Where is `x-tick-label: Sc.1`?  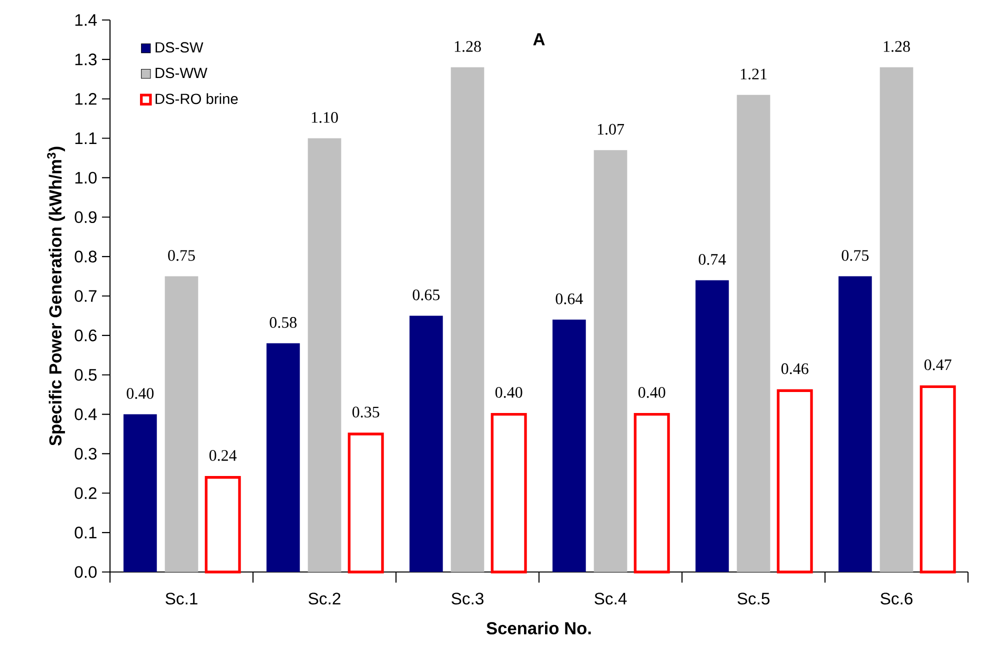 x-tick-label: Sc.1 is located at coordinates (182, 598).